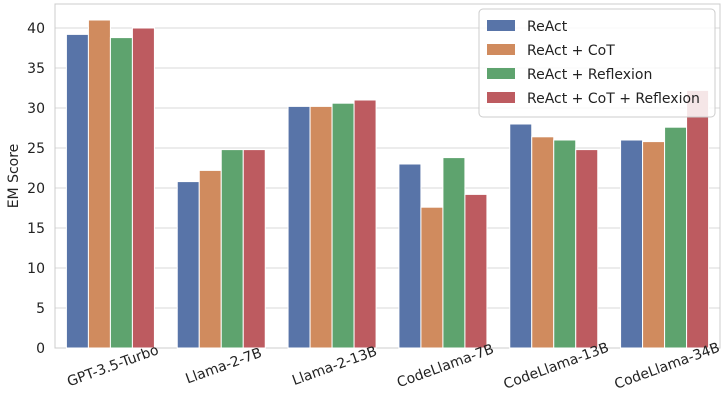  Describe the element at coordinates (40, 349) in the screenshot. I see `y-tick-label-0: 0` at that location.